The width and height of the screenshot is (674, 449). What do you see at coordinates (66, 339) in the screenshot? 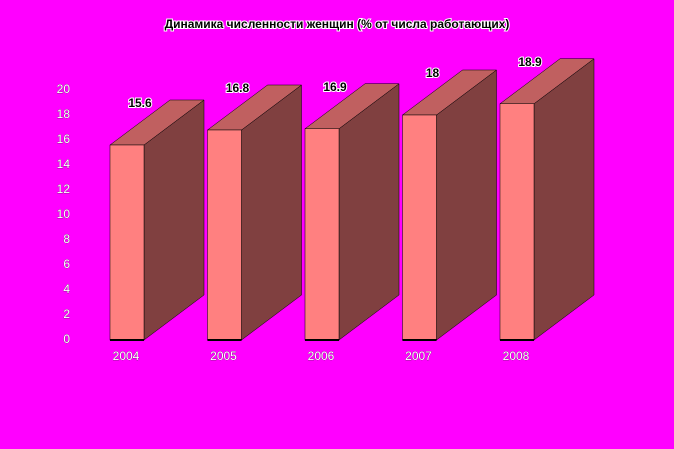
I see `y-tick-label: 0` at bounding box center [66, 339].